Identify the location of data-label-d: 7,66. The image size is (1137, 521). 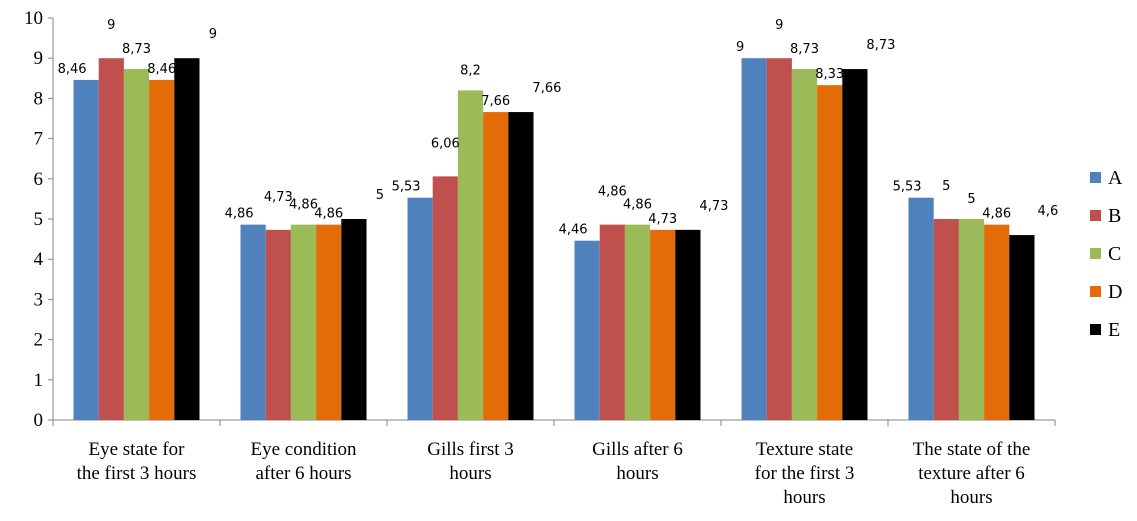
(495, 101).